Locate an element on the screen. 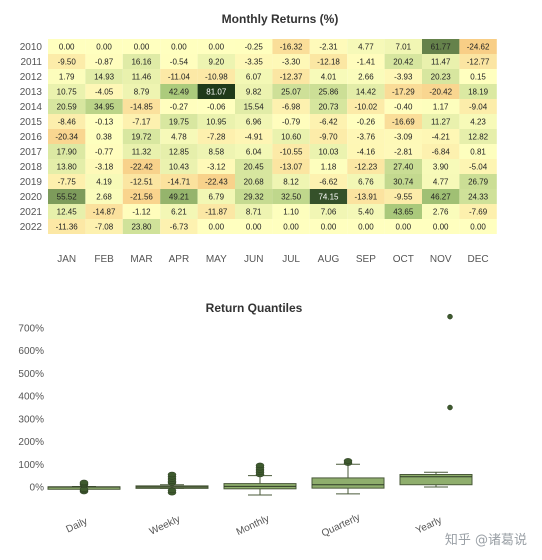 This screenshot has height=560, width=542. cell-value: 6.07 is located at coordinates (254, 77).